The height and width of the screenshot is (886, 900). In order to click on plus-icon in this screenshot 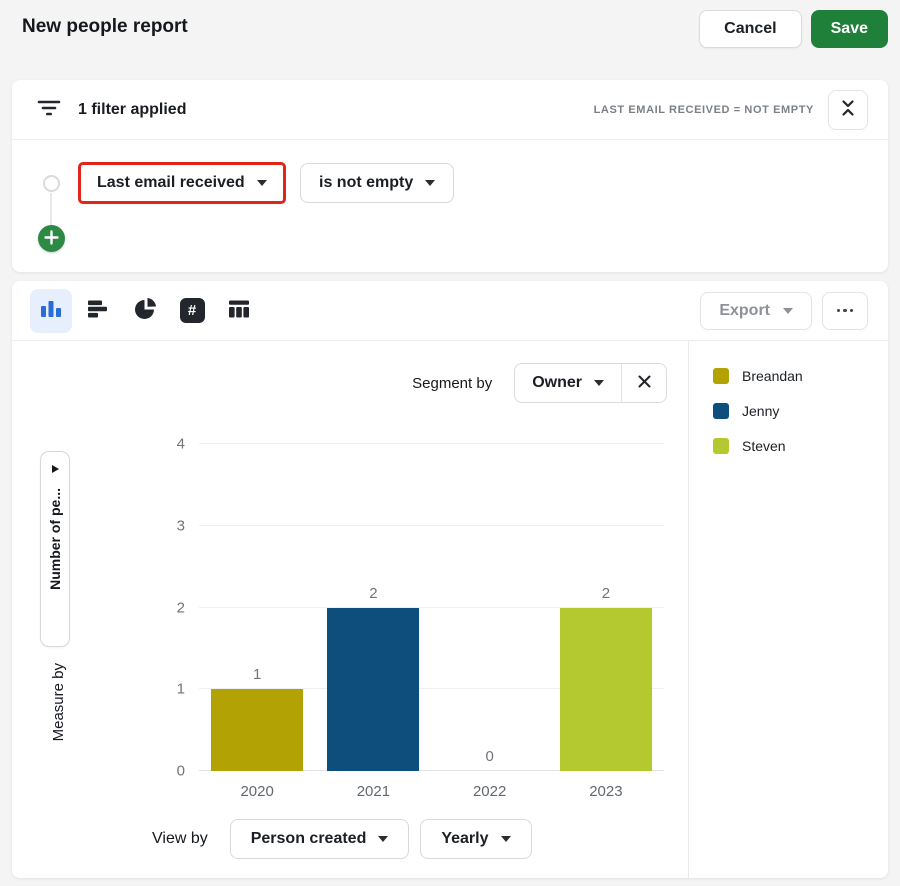, I will do `click(51, 239)`.